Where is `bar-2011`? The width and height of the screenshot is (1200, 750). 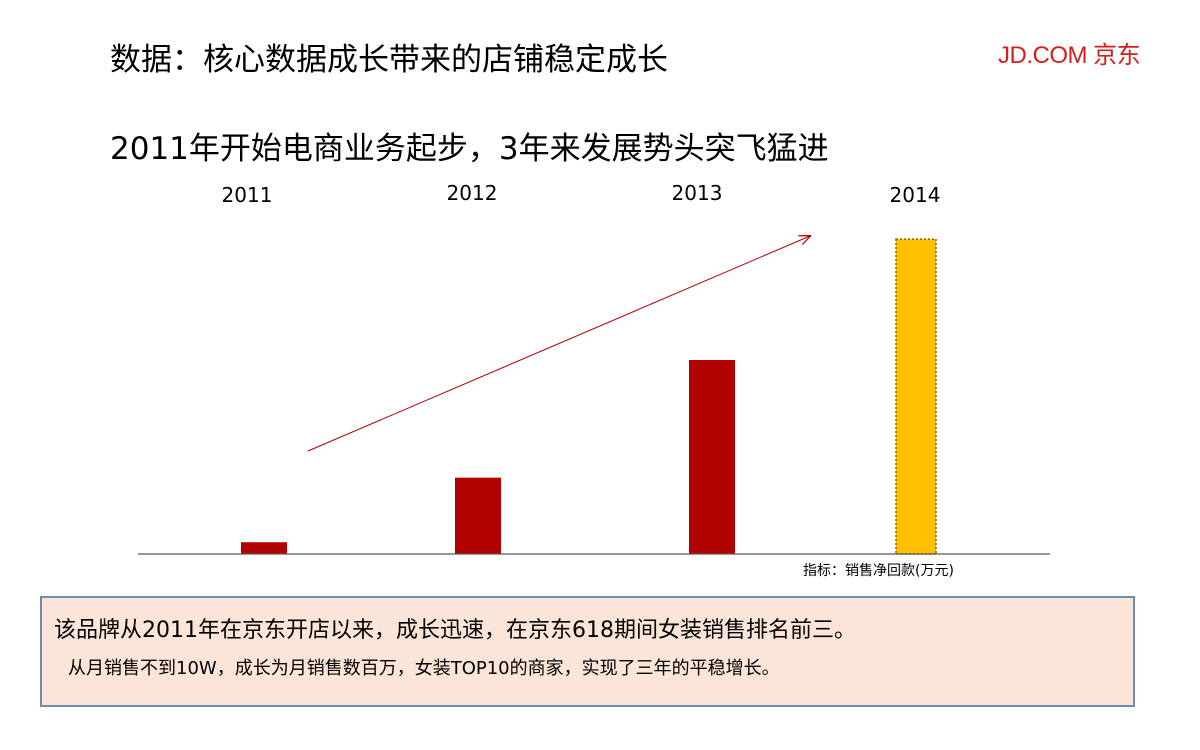
bar-2011 is located at coordinates (264, 548).